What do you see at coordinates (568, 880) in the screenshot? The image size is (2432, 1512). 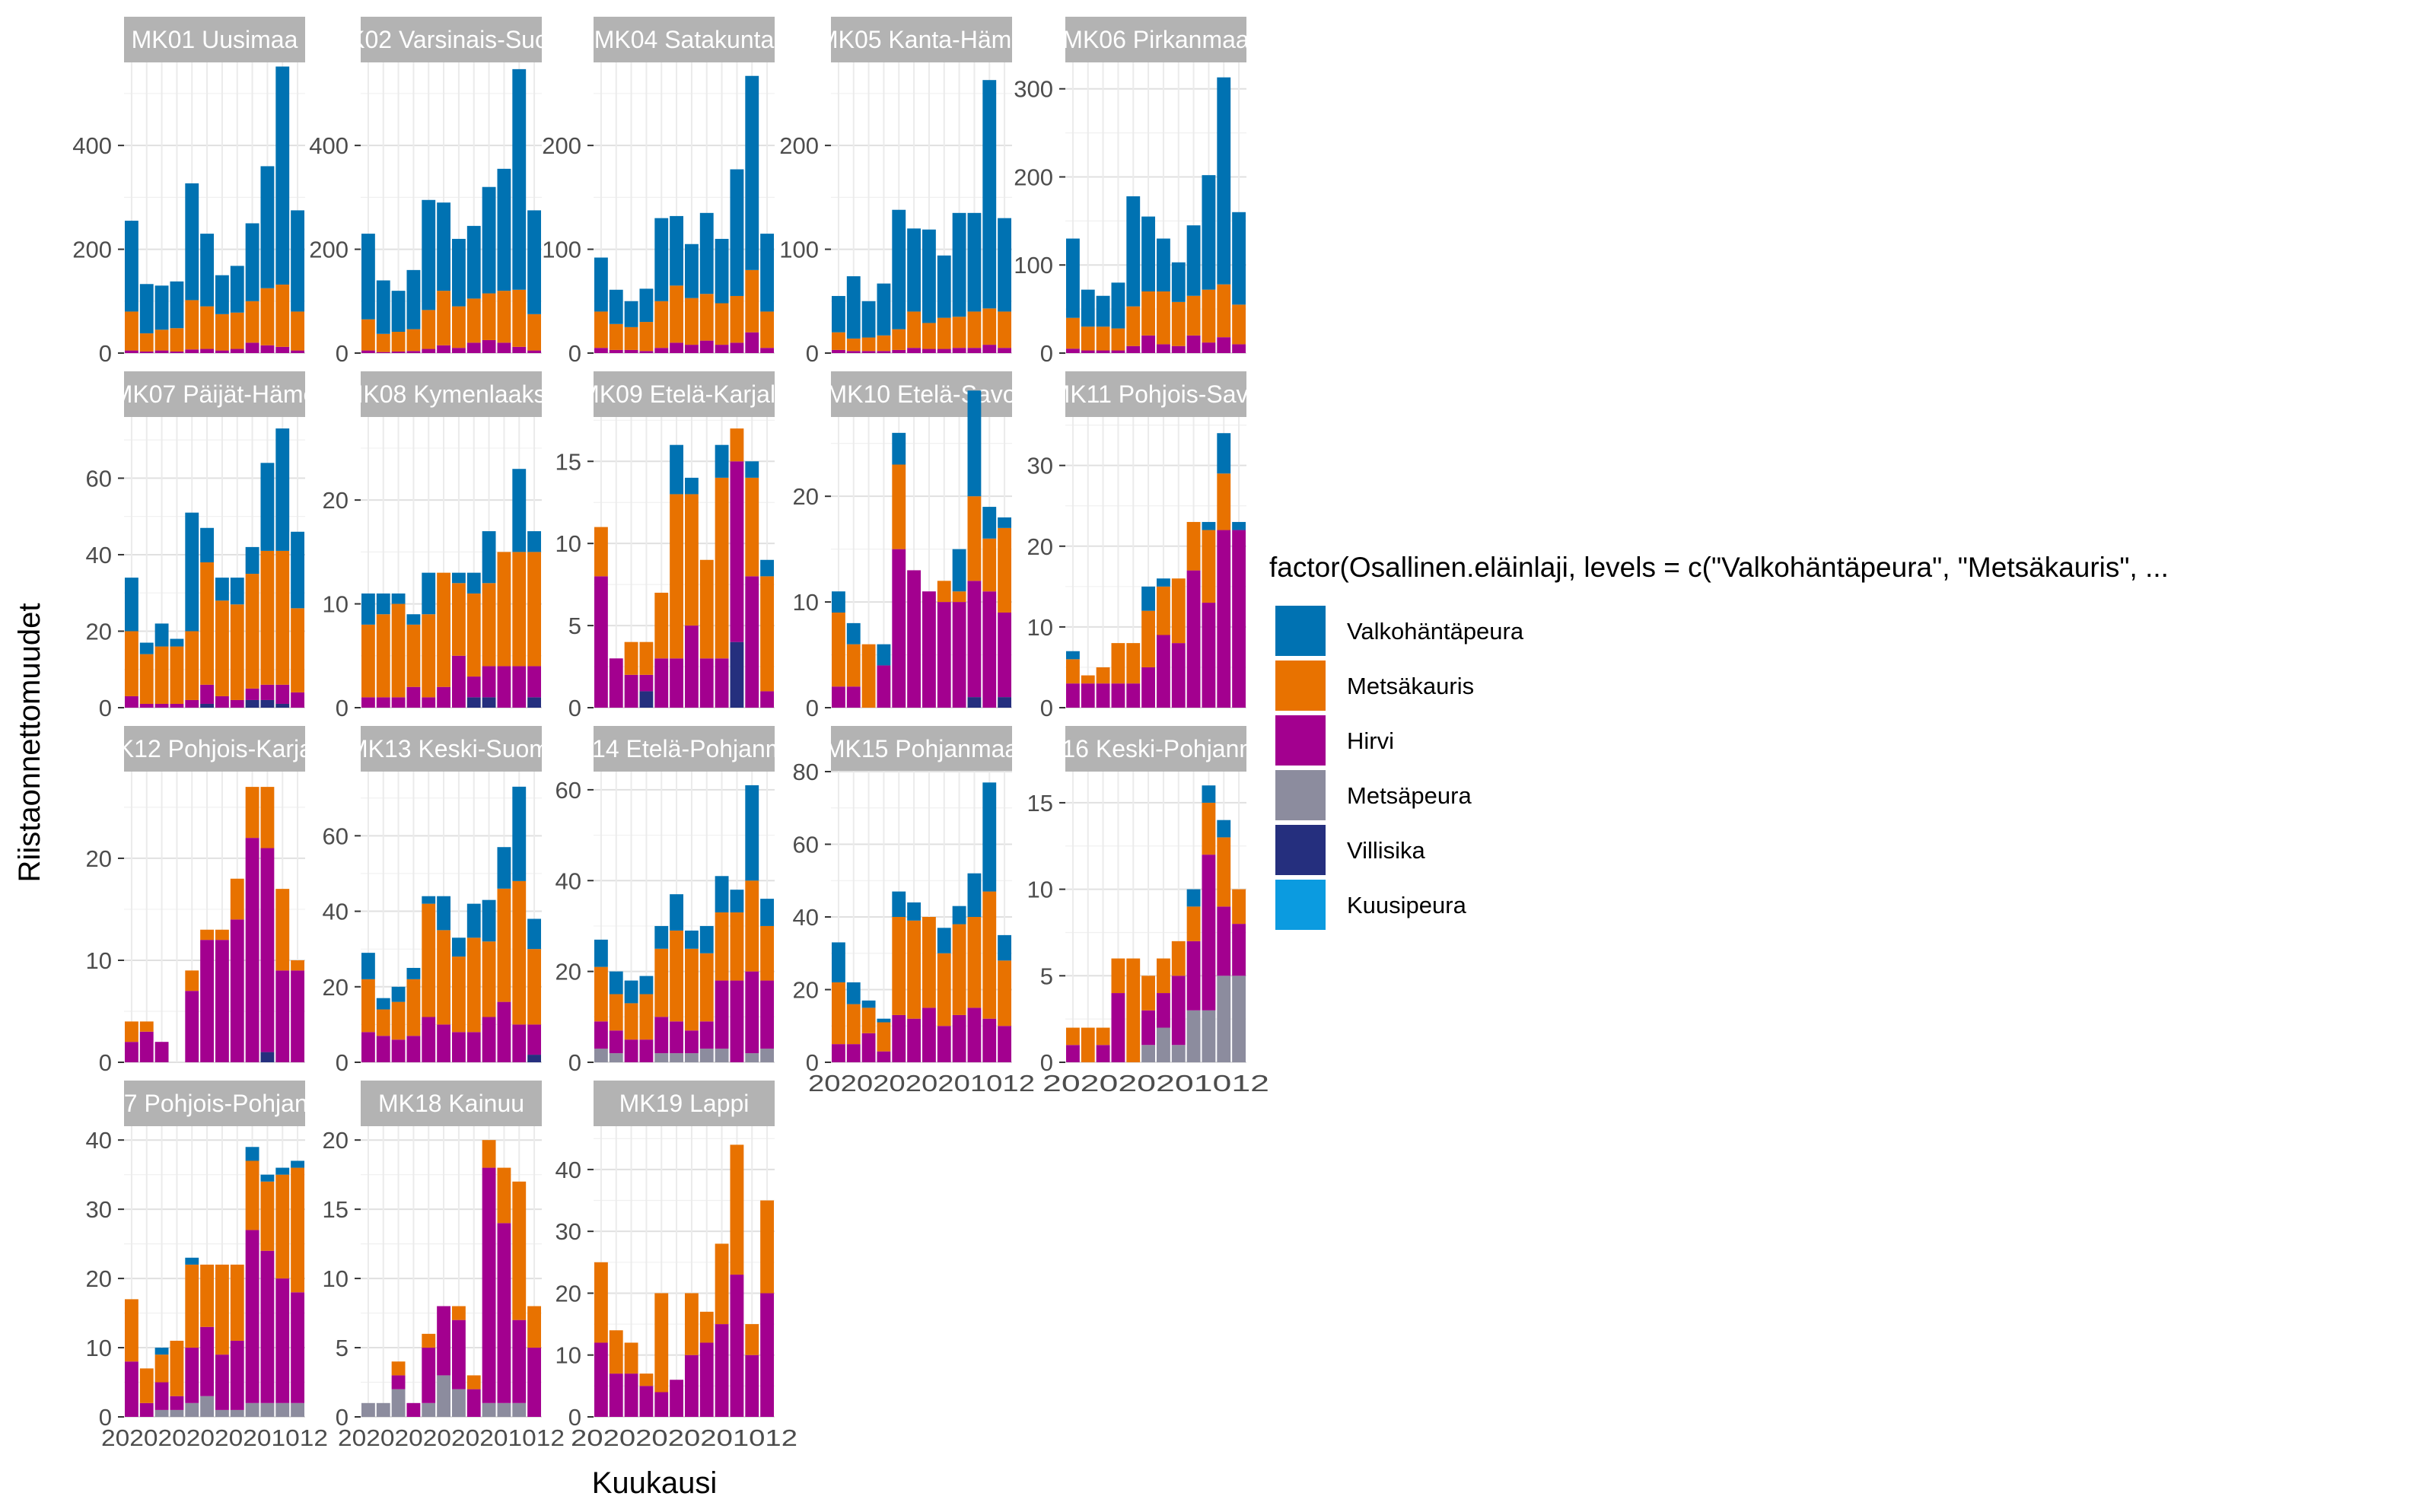 I see `y-tick-label: 40` at bounding box center [568, 880].